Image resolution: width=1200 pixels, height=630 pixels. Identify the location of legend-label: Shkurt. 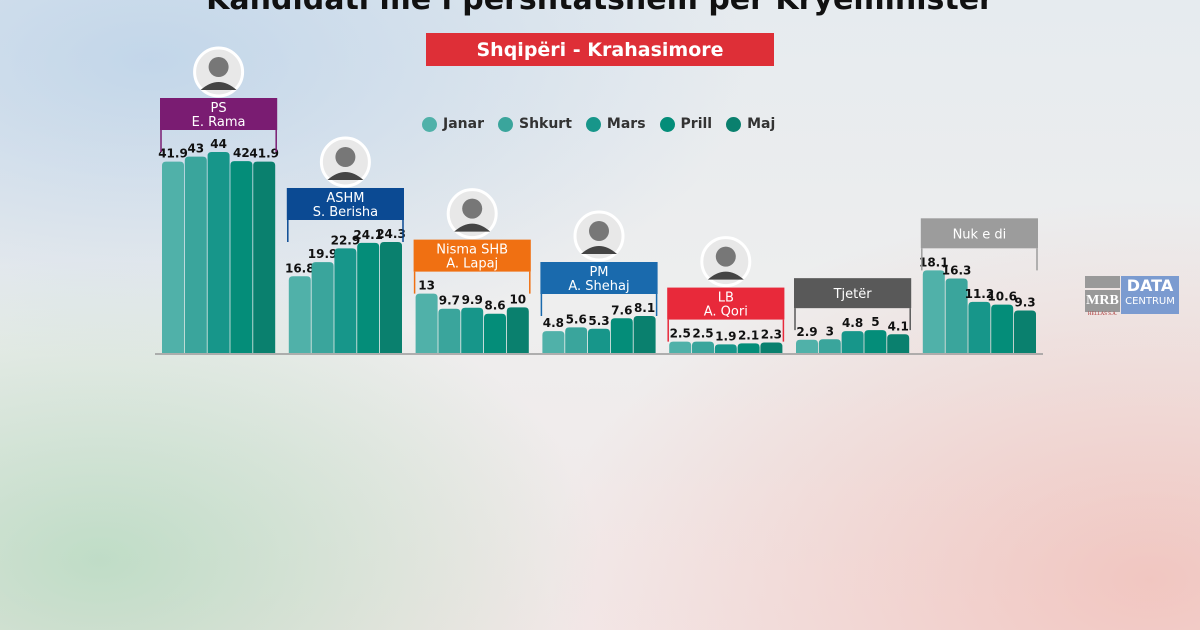
(545, 124).